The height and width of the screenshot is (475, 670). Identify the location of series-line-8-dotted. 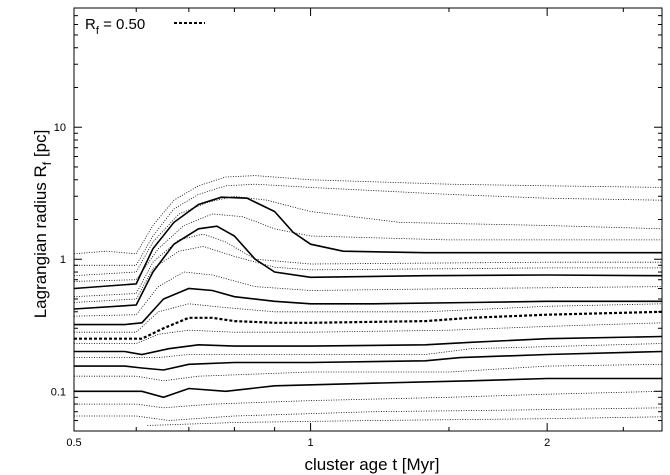
(368, 215).